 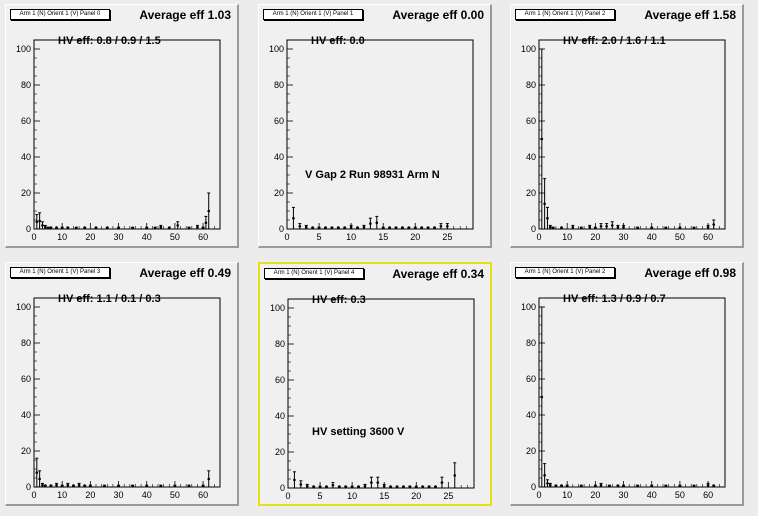 I want to click on pad-title-tag: Arm 1 (N) Orient 1 (V) Panel 2, so click(x=565, y=14).